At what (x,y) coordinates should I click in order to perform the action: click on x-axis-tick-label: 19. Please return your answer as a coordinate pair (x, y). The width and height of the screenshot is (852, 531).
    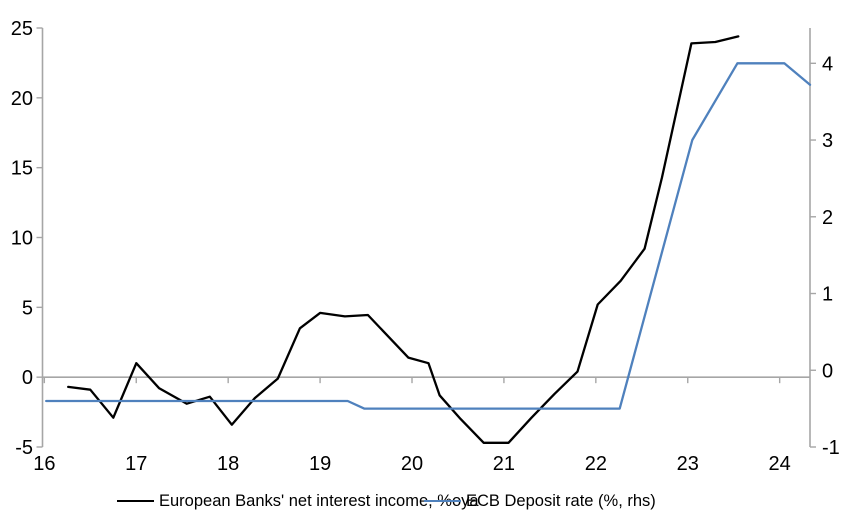
    Looking at the image, I should click on (320, 464).